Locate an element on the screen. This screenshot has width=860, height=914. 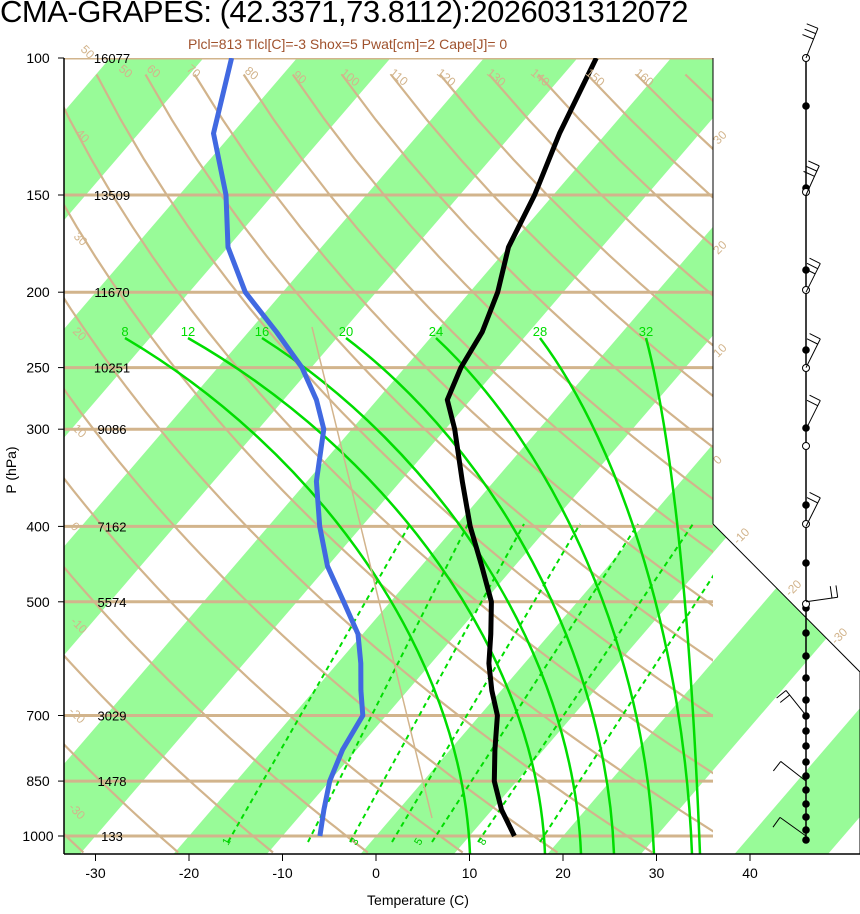
x-tick-label: 30 is located at coordinates (657, 873).